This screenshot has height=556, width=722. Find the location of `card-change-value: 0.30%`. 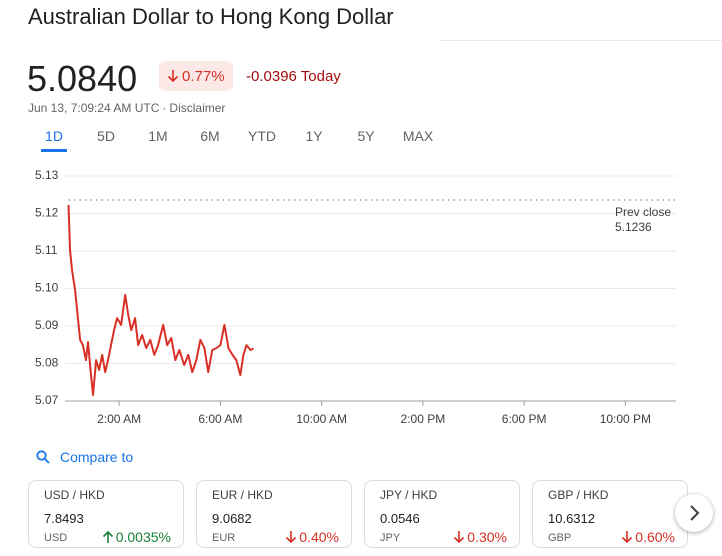

card-change-value: 0.30% is located at coordinates (487, 537).